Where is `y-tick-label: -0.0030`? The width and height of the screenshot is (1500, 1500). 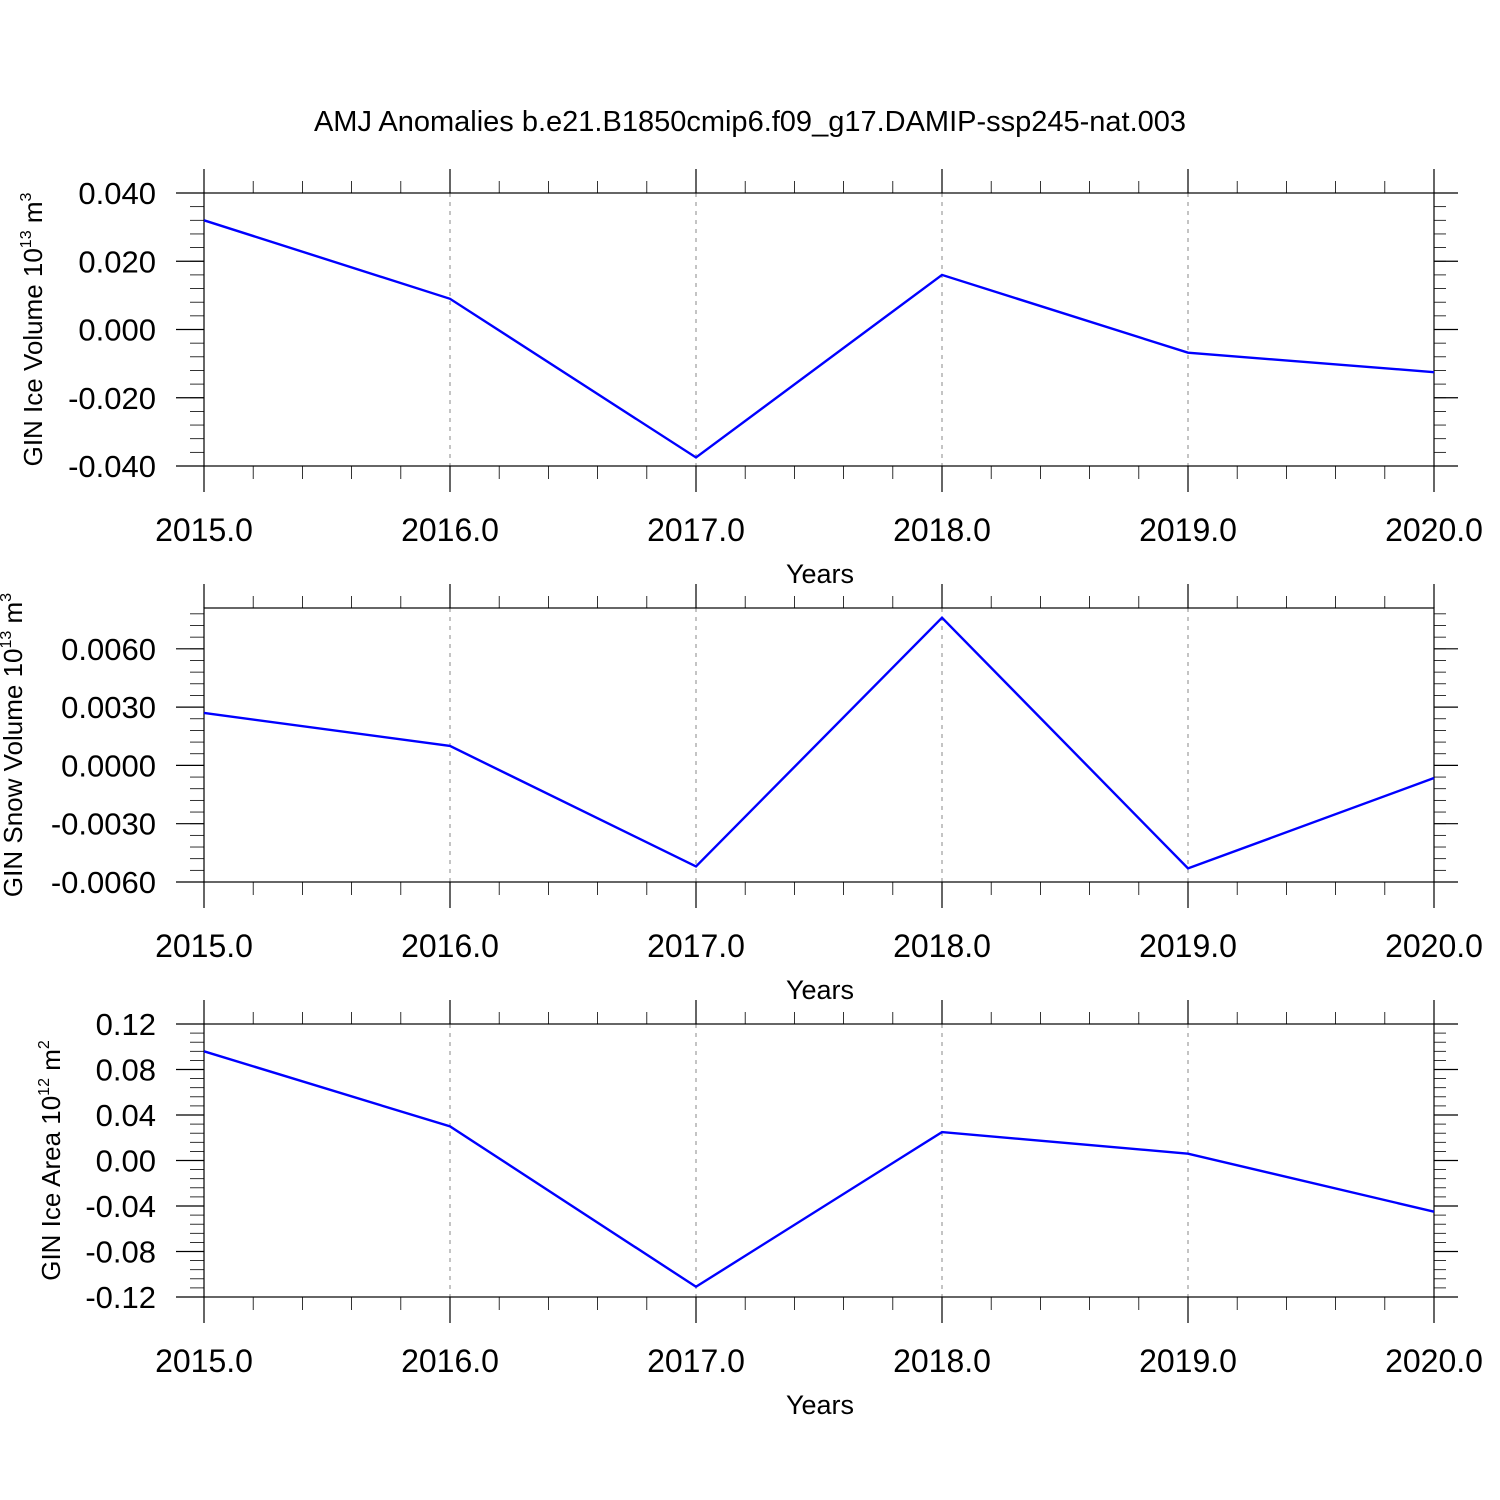 y-tick-label: -0.0030 is located at coordinates (103, 824).